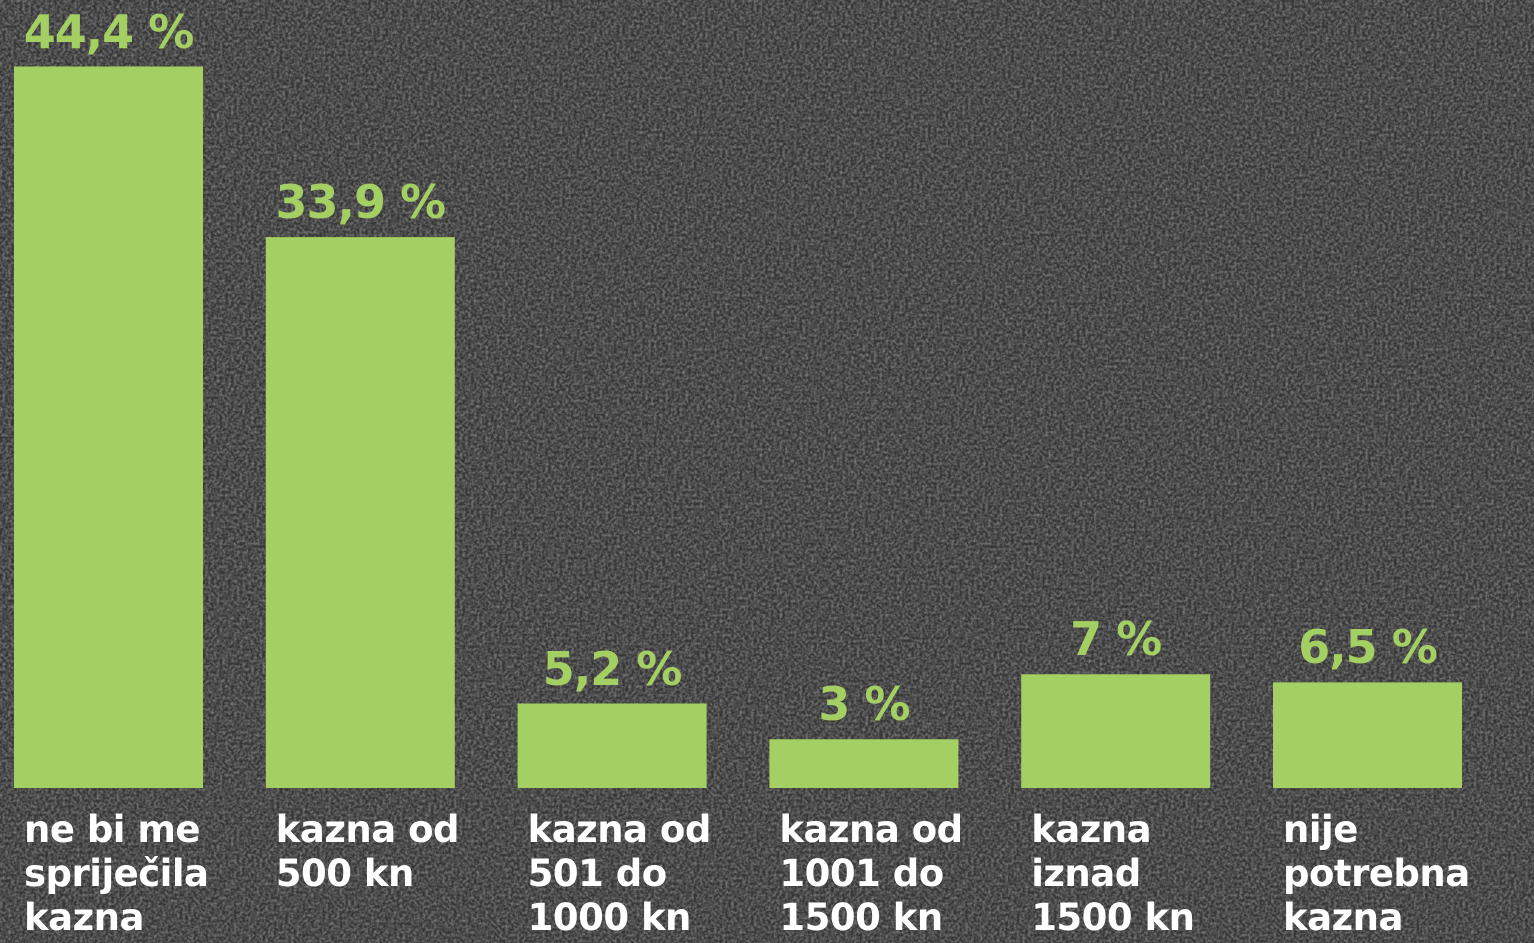  What do you see at coordinates (612, 668) in the screenshot?
I see `value-label: 5,2 %` at bounding box center [612, 668].